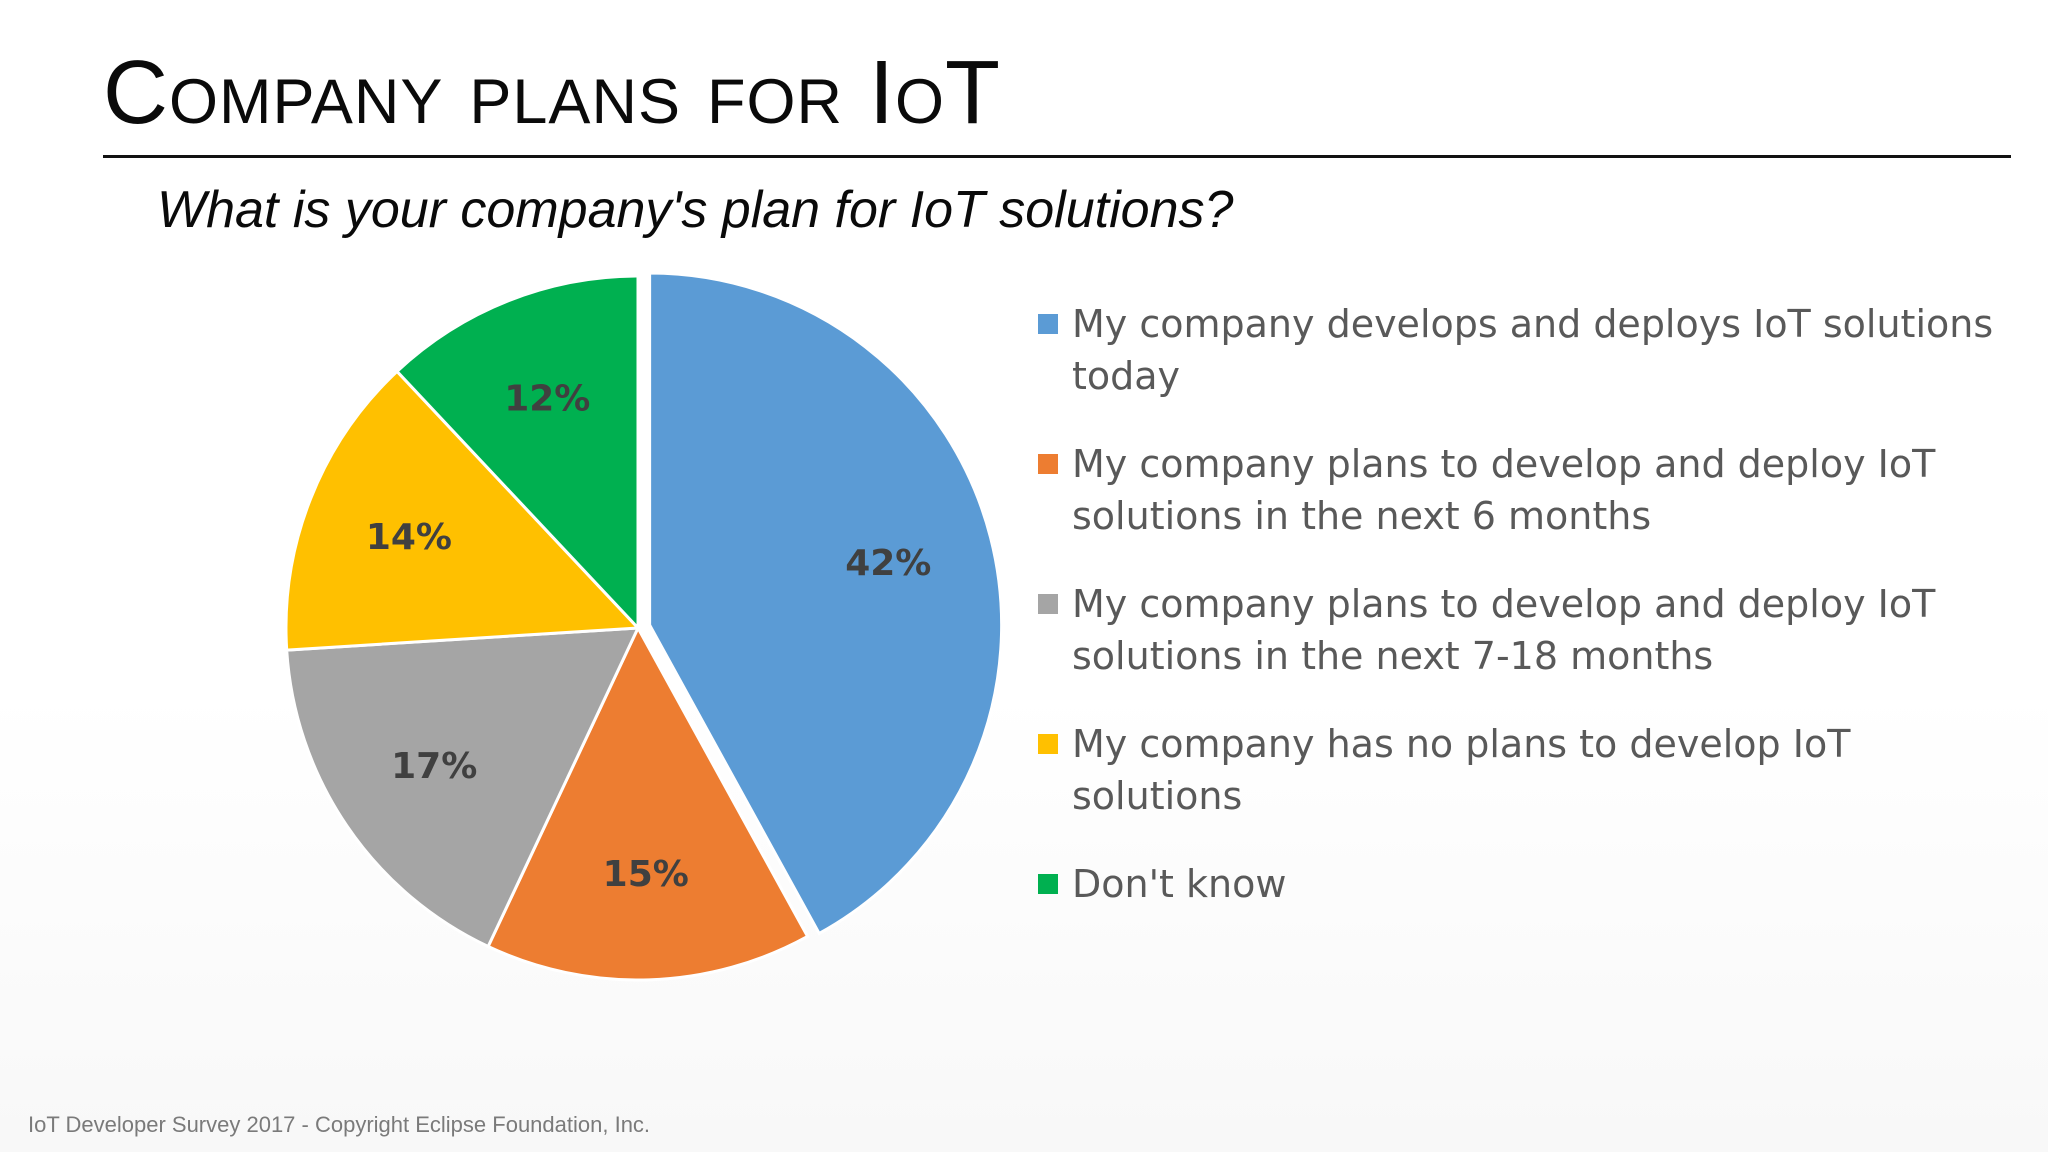 This screenshot has width=2048, height=1152. I want to click on pie-slice-14pct, so click(463, 510).